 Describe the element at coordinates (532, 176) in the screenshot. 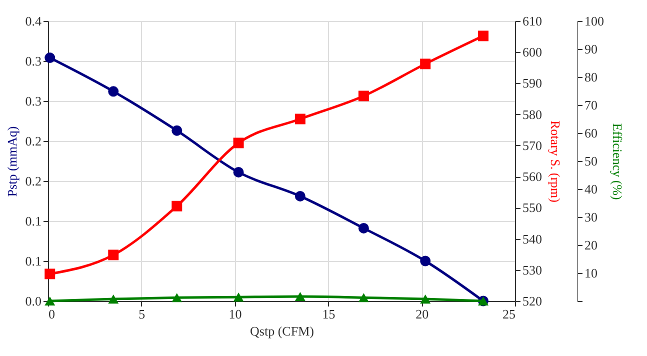

I see `y2-tick-label: 560` at that location.